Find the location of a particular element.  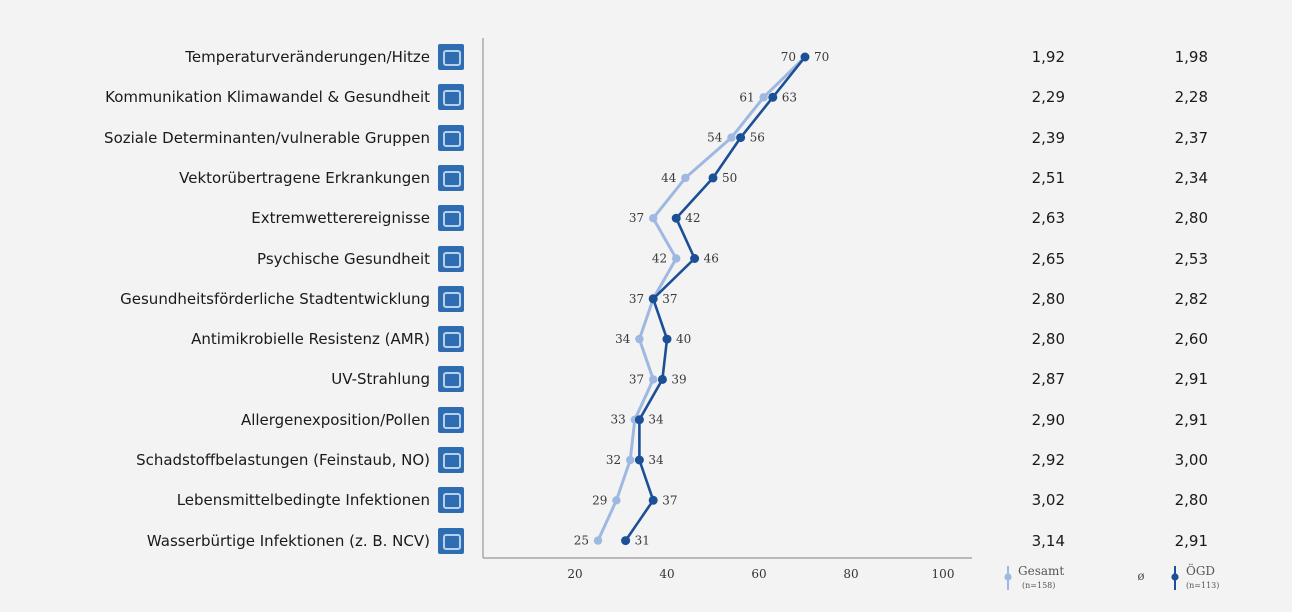

average-gesamt: 2,90 is located at coordinates (1048, 419).